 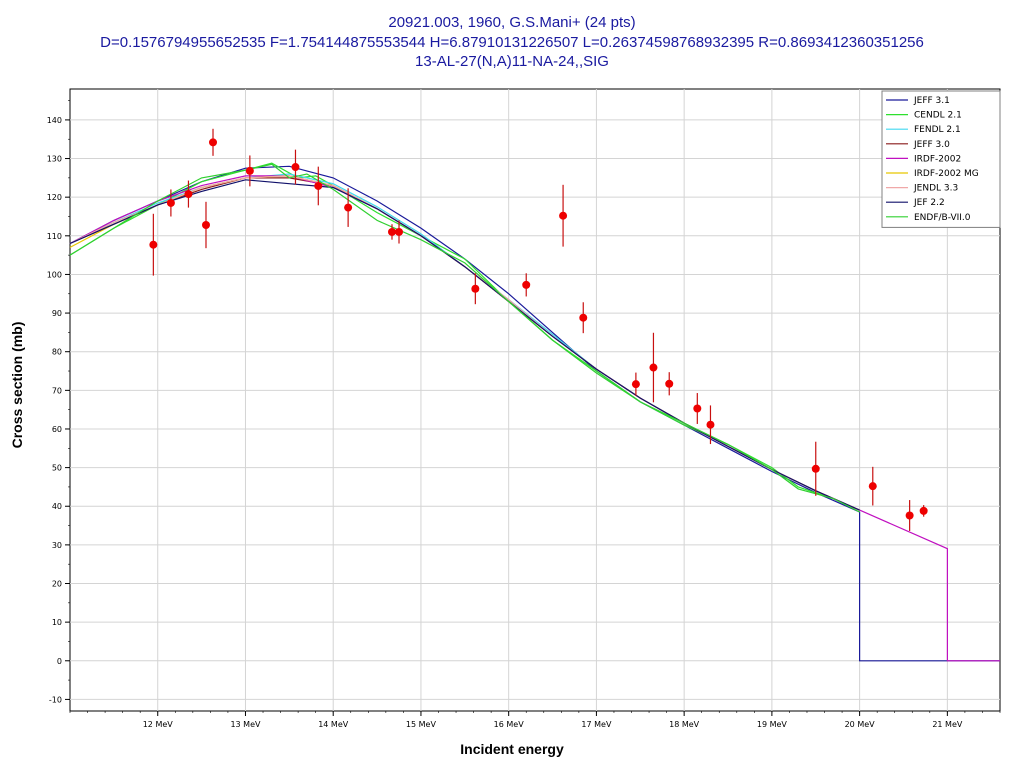 I want to click on legend-label: ENDF/B-VII.0, so click(x=942, y=218).